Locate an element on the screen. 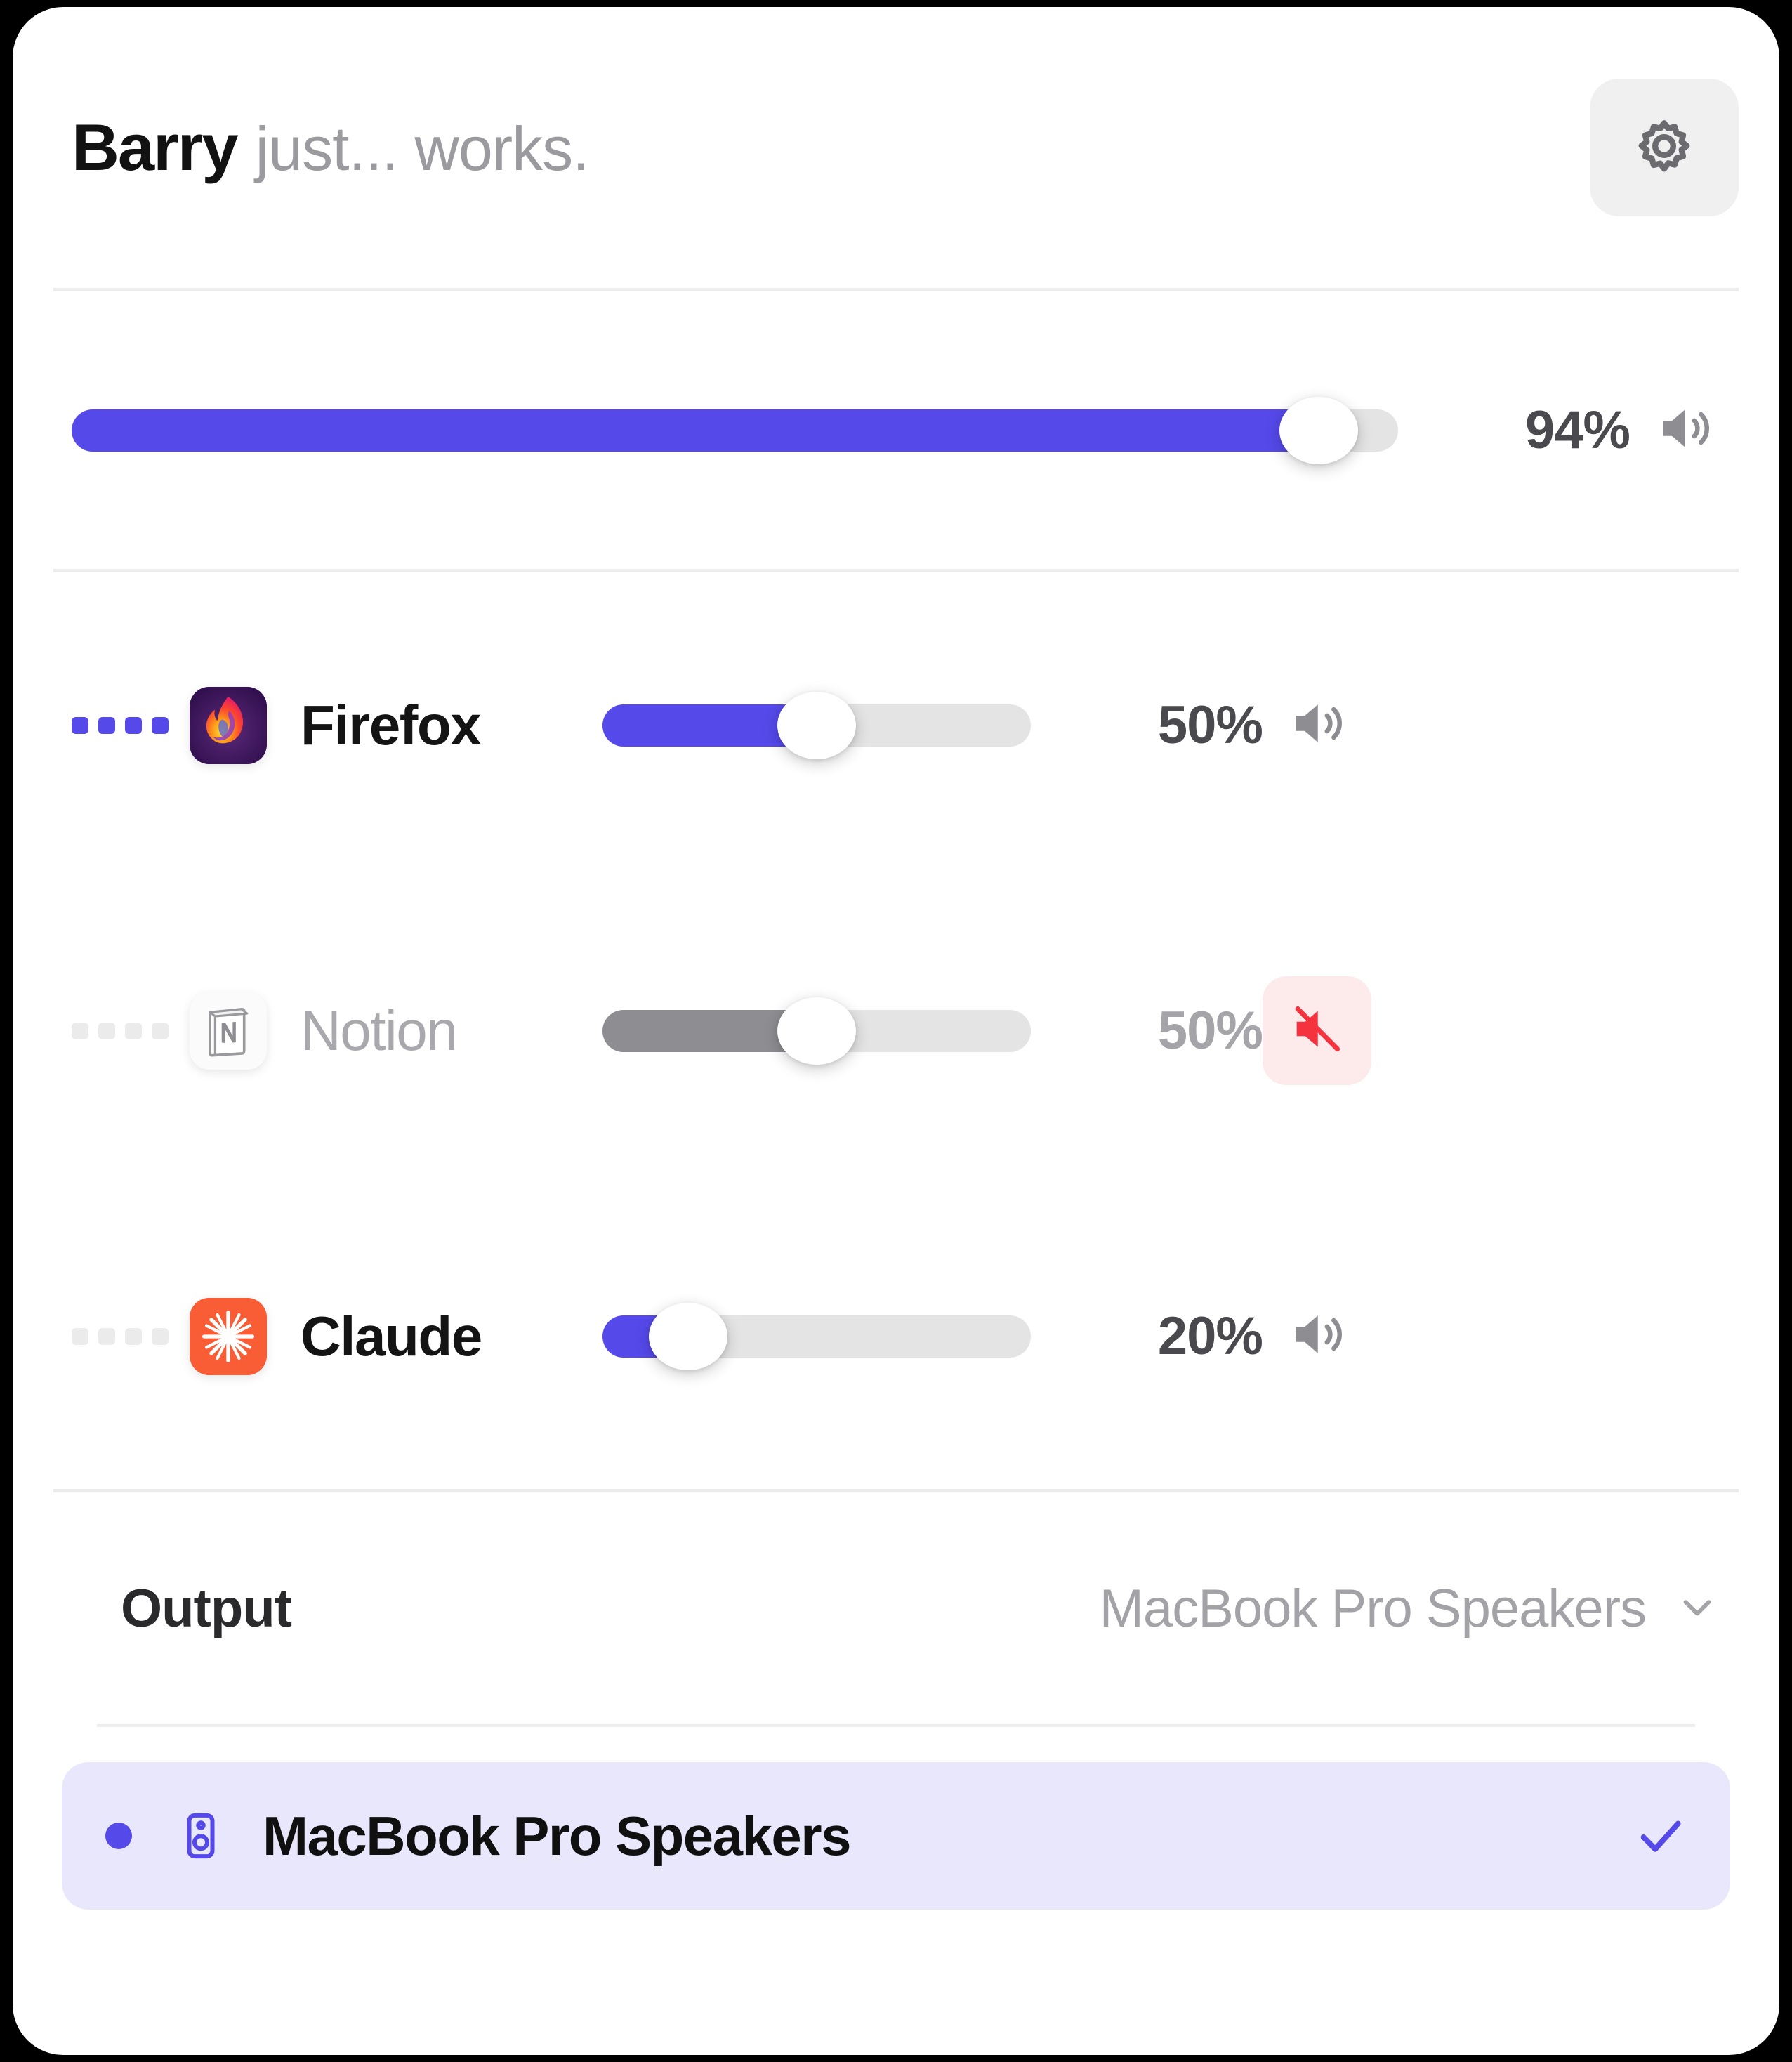 The width and height of the screenshot is (1792, 2062). app-volume-slider-wrap-claude is located at coordinates (816, 1336).